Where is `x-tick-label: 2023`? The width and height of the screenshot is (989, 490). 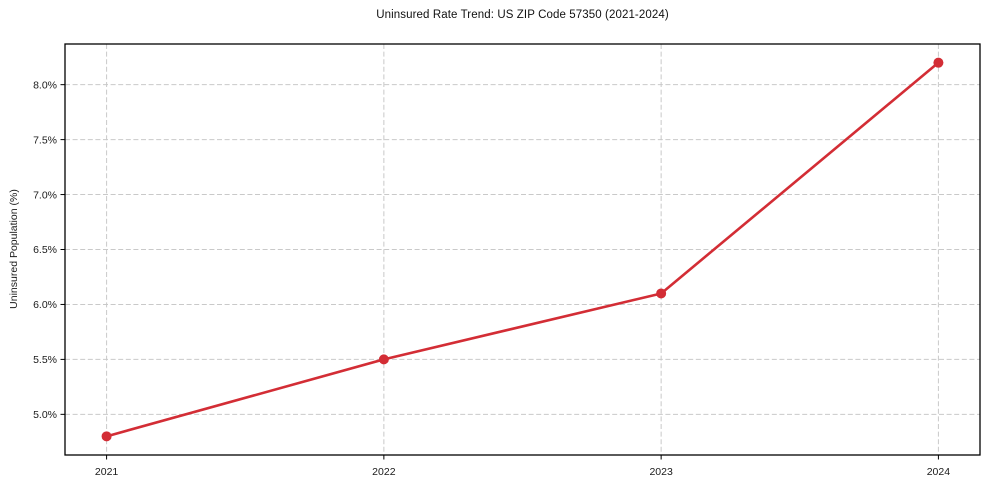
x-tick-label: 2023 is located at coordinates (661, 472).